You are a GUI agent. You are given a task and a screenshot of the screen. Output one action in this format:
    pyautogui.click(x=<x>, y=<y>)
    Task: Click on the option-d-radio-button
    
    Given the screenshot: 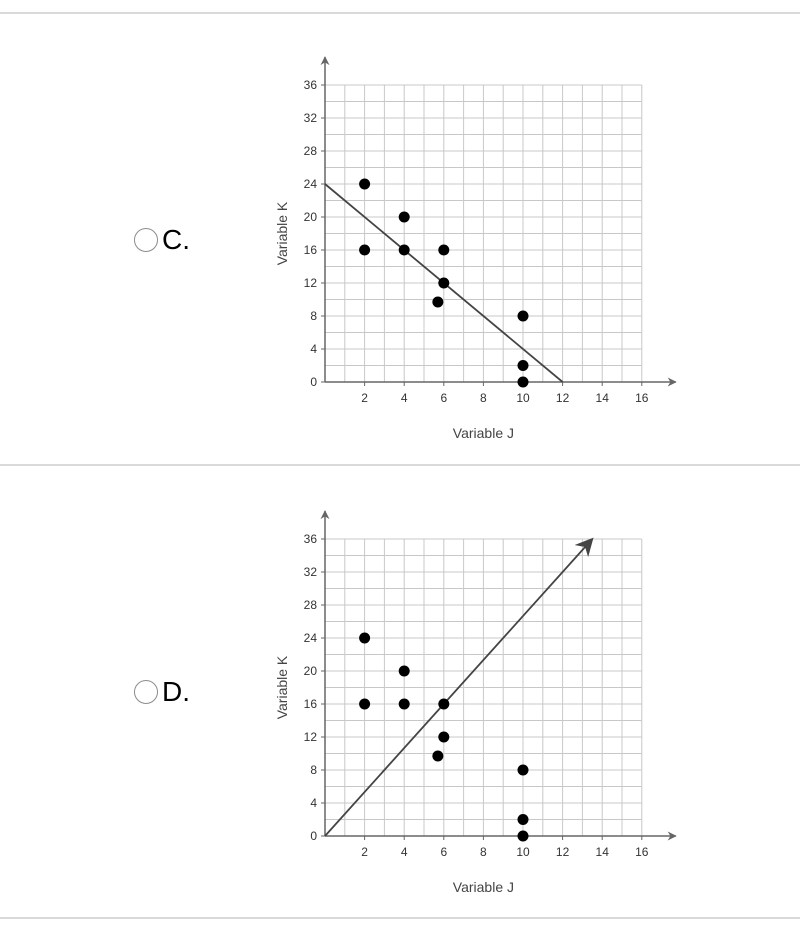 What is the action you would take?
    pyautogui.click(x=146, y=692)
    